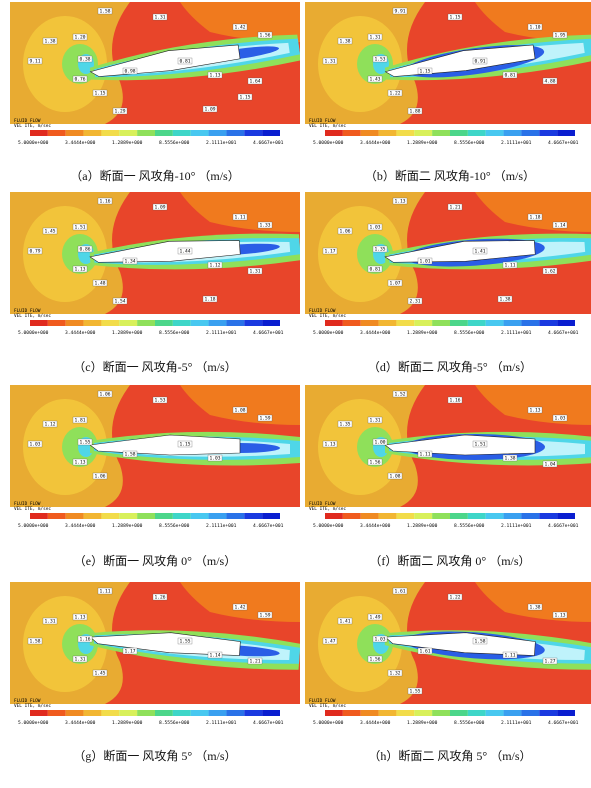 The width and height of the screenshot is (591, 788). I want to click on svg-text: 1.03, so click(375, 228).